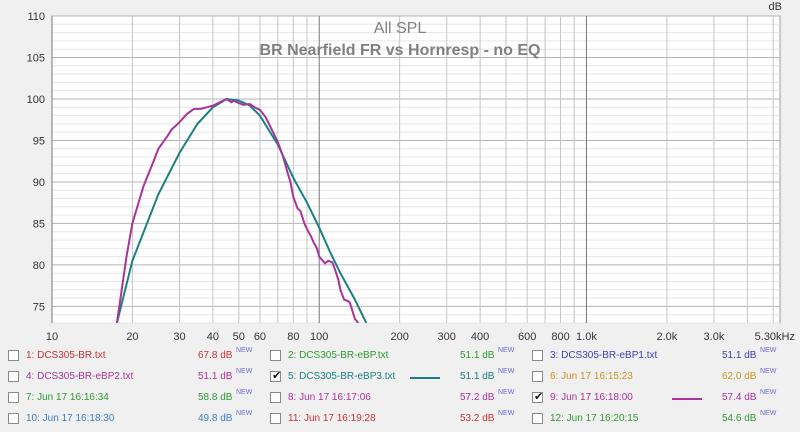  I want to click on legend-item-name: 1: DCS305-BR.txt, so click(66, 355).